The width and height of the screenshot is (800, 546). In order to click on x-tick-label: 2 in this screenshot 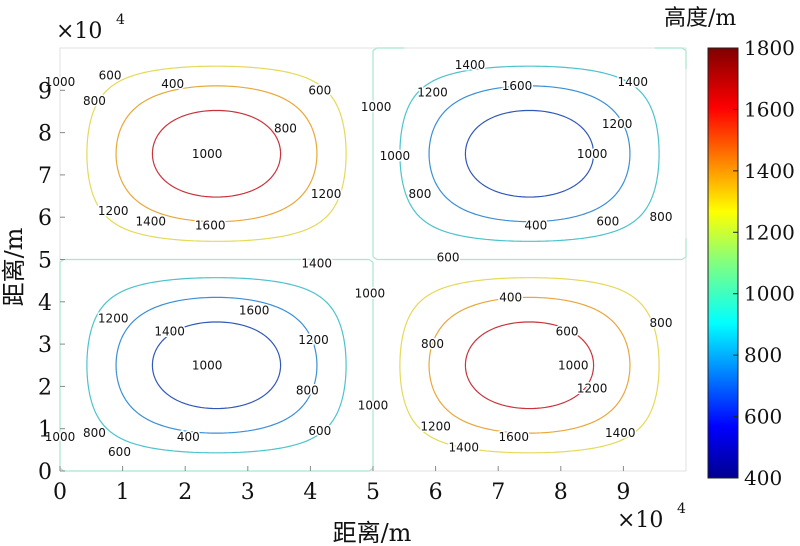, I will do `click(185, 492)`.